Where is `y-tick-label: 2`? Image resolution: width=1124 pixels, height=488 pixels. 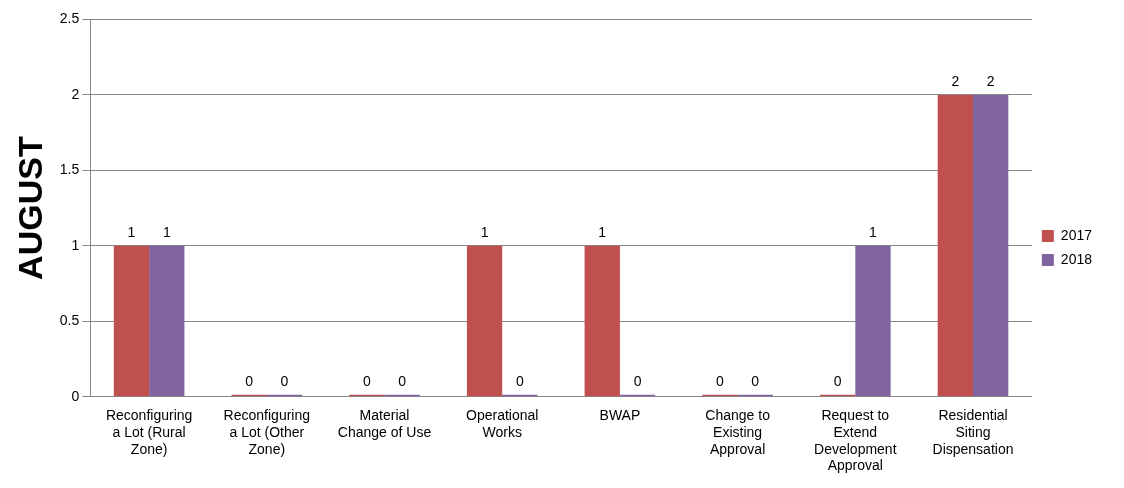
y-tick-label: 2 is located at coordinates (75, 93).